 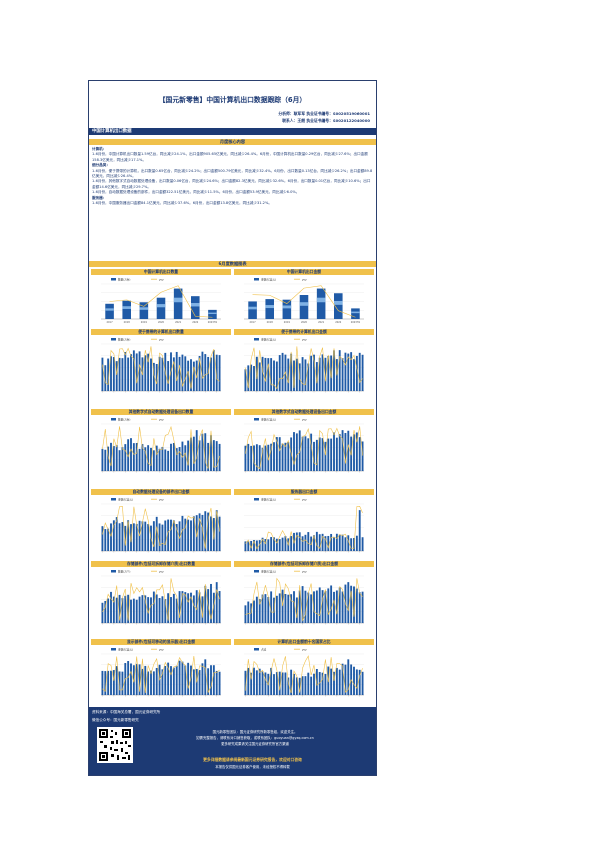 I want to click on footer-wechat: 微信公众号：国元新零售研究, so click(x=115, y=720).